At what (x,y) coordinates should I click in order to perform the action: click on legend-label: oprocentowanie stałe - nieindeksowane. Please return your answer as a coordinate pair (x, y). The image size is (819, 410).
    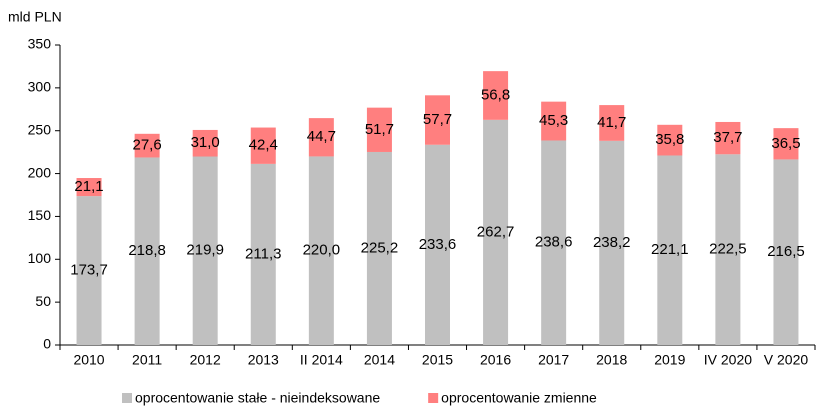
    Looking at the image, I should click on (257, 398).